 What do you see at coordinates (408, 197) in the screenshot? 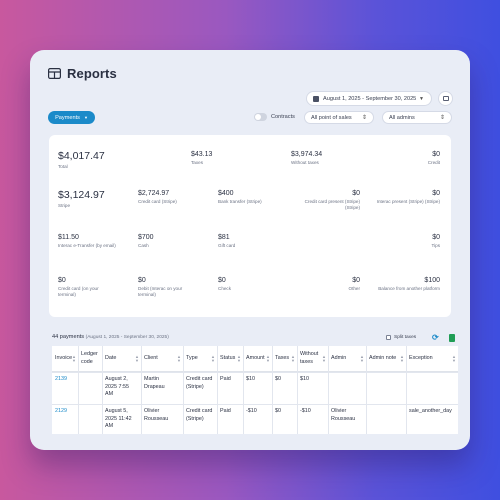
I see `stat-interac-present: $0 Interac present (Stripe) (Stripe)` at bounding box center [408, 197].